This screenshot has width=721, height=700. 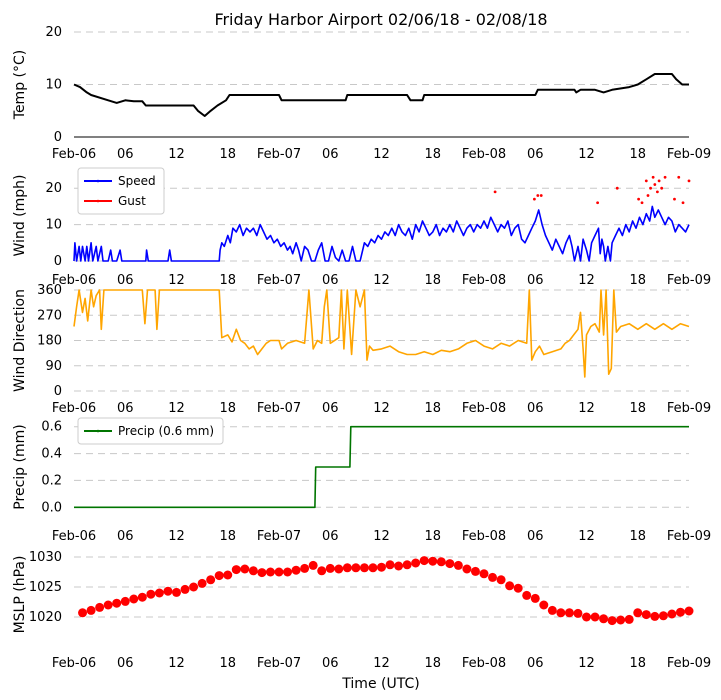 What do you see at coordinates (166, 431) in the screenshot?
I see `legend-label: Precip (0.6 mm)` at bounding box center [166, 431].